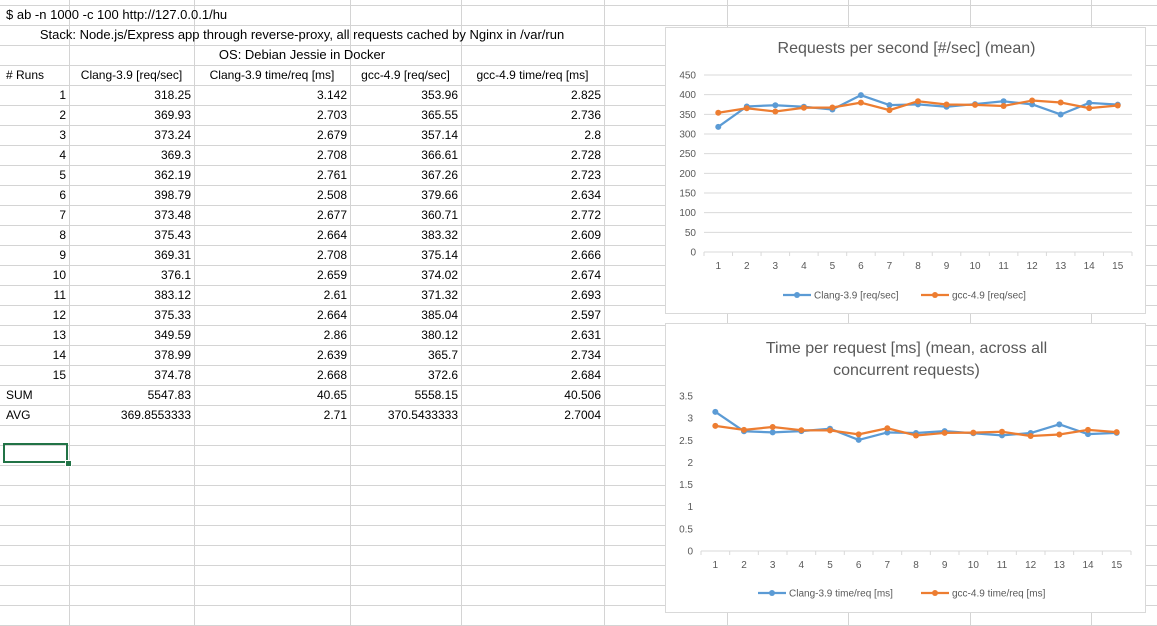 Image resolution: width=1157 pixels, height=626 pixels. What do you see at coordinates (62, 95) in the screenshot?
I see `run-count-cell: 1` at bounding box center [62, 95].